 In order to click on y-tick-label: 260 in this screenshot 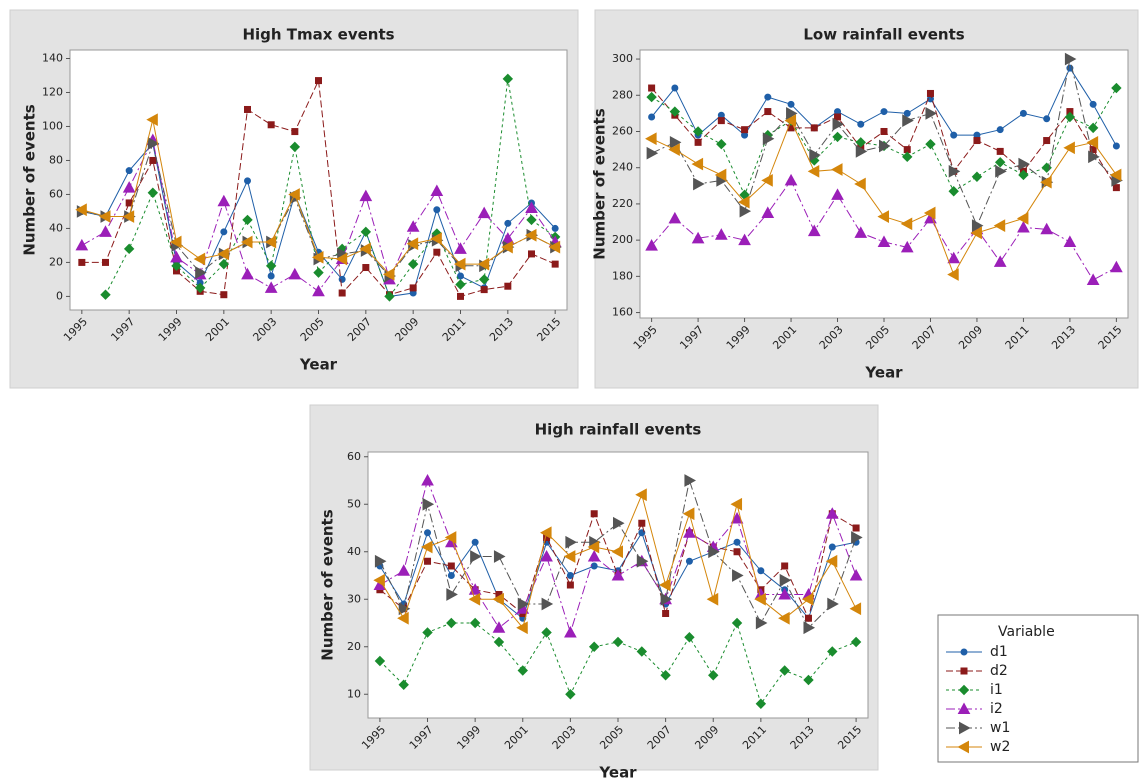, I will do `click(622, 130)`.